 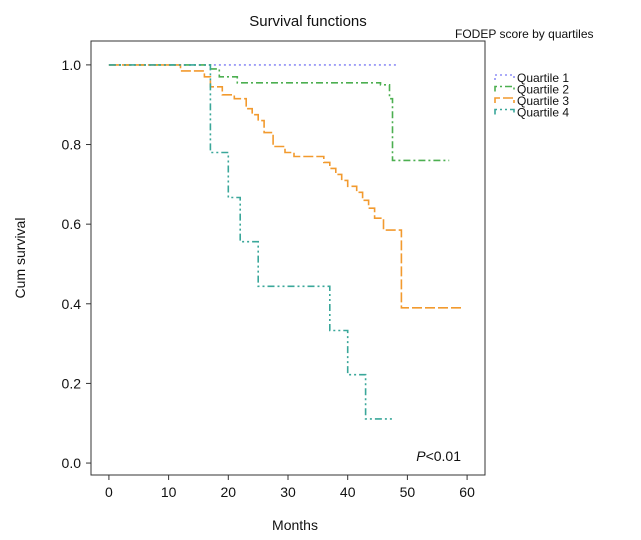 I want to click on x-tick-label: 40, so click(x=348, y=492).